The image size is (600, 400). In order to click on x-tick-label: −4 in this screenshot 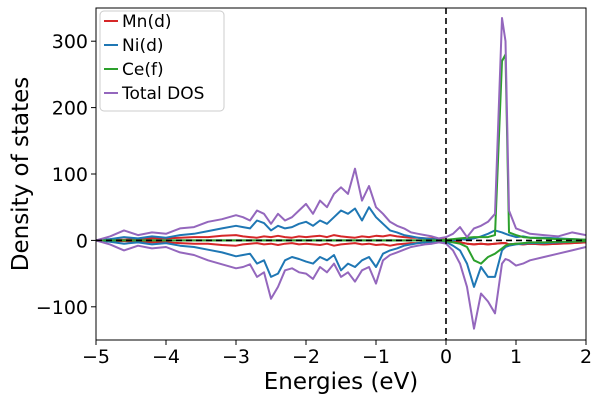, I will do `click(166, 357)`.